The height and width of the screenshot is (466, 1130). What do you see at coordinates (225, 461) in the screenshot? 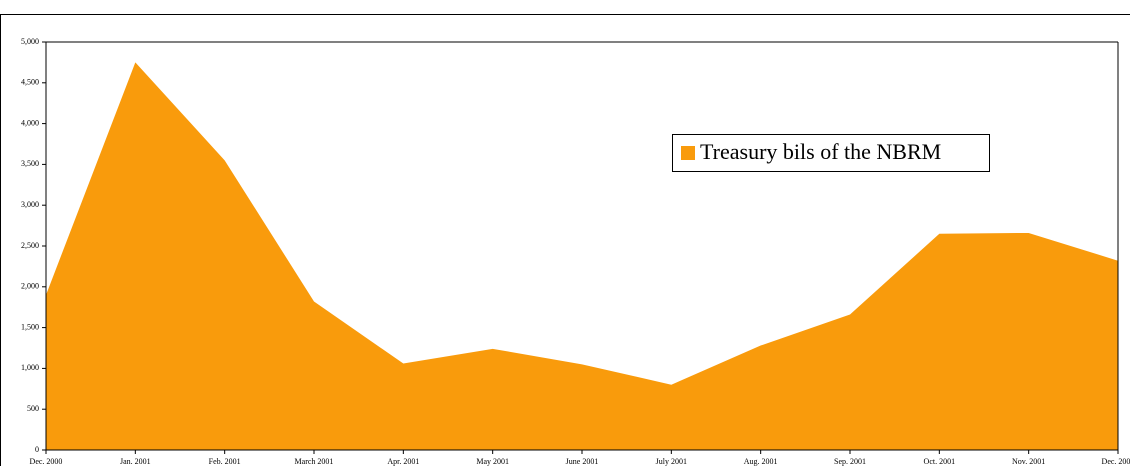
I see `x-tick-label: Feb. 2001` at bounding box center [225, 461].